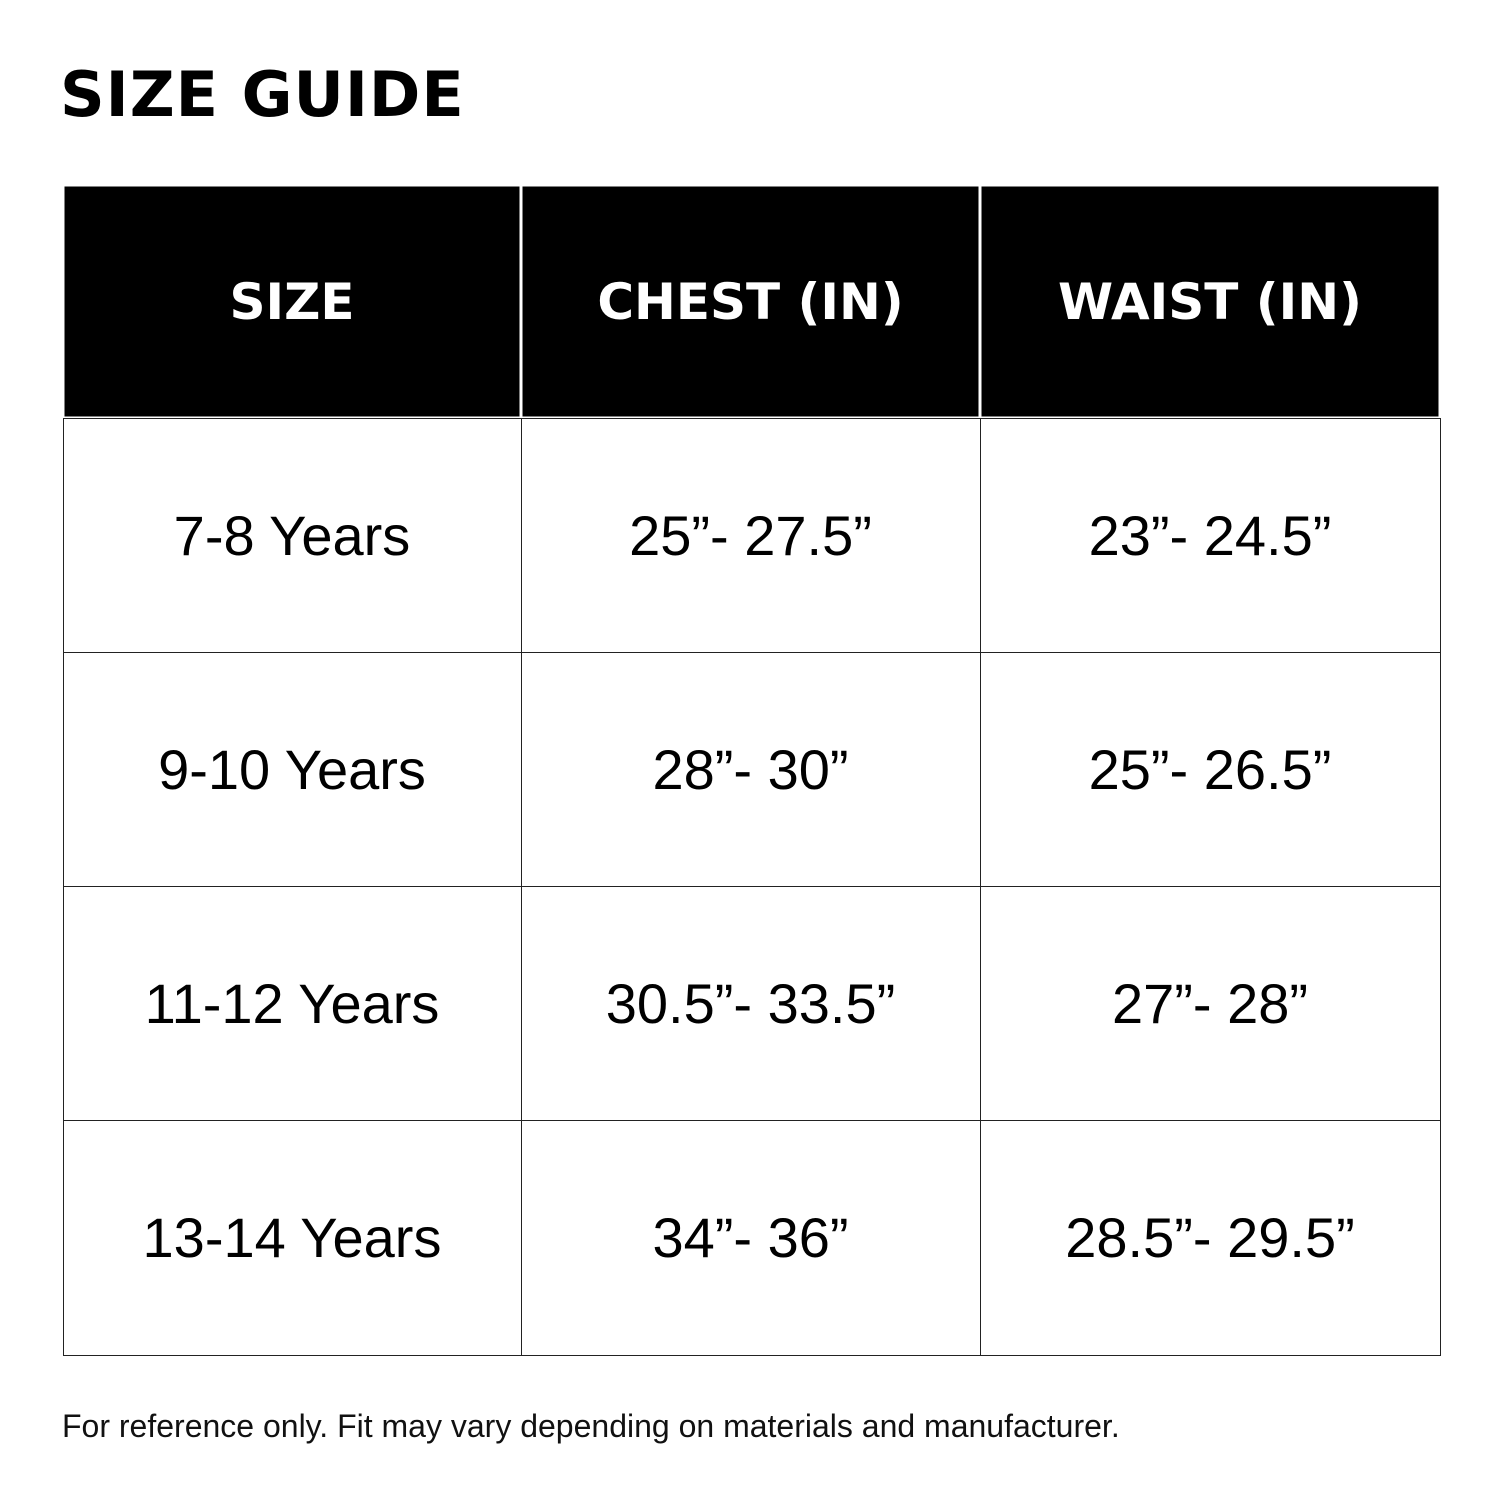 This screenshot has width=1500, height=1500. What do you see at coordinates (1210, 535) in the screenshot?
I see `cell-waist: 23”- 24.5”` at bounding box center [1210, 535].